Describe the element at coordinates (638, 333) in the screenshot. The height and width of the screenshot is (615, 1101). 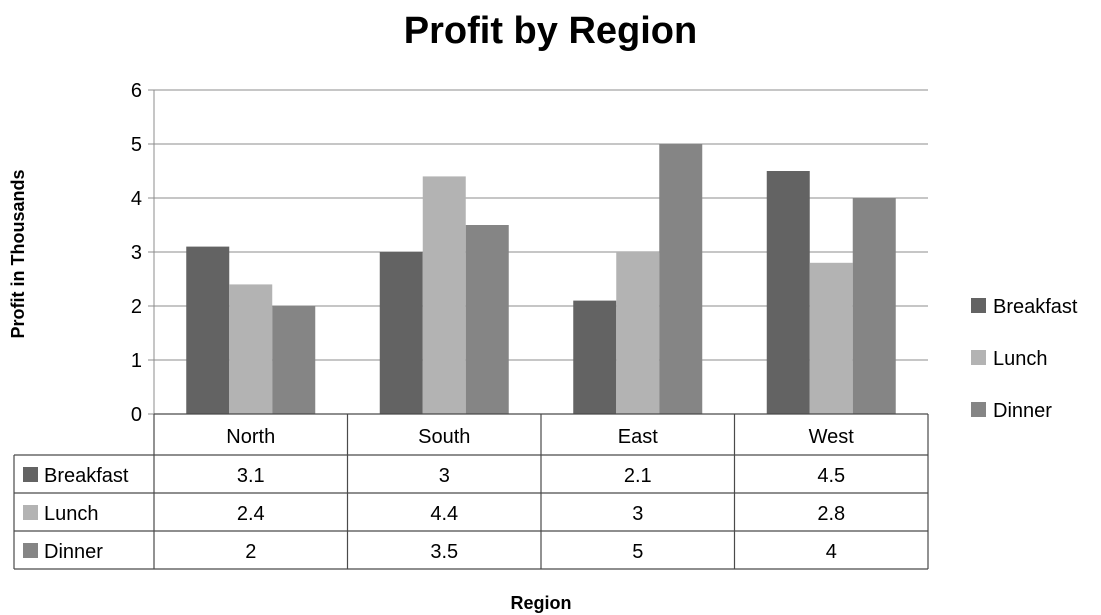
I see `bar-lunch-east` at that location.